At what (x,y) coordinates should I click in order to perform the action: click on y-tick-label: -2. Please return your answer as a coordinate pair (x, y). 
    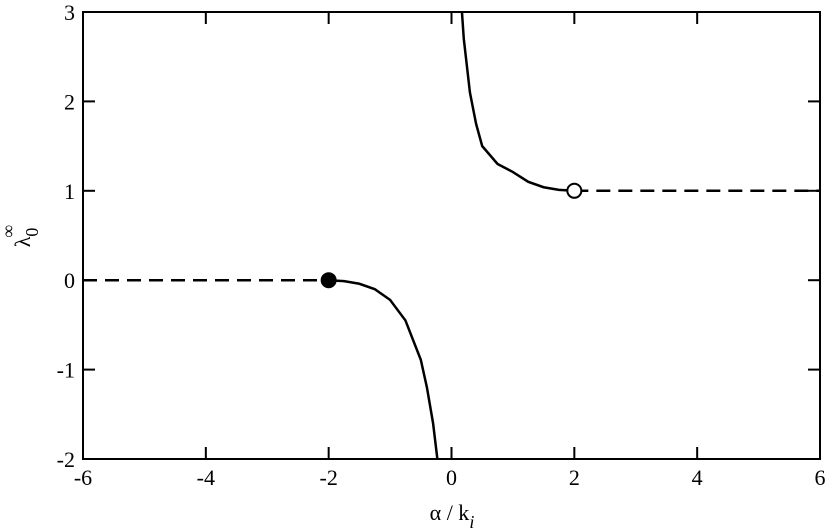
    Looking at the image, I should click on (66, 459).